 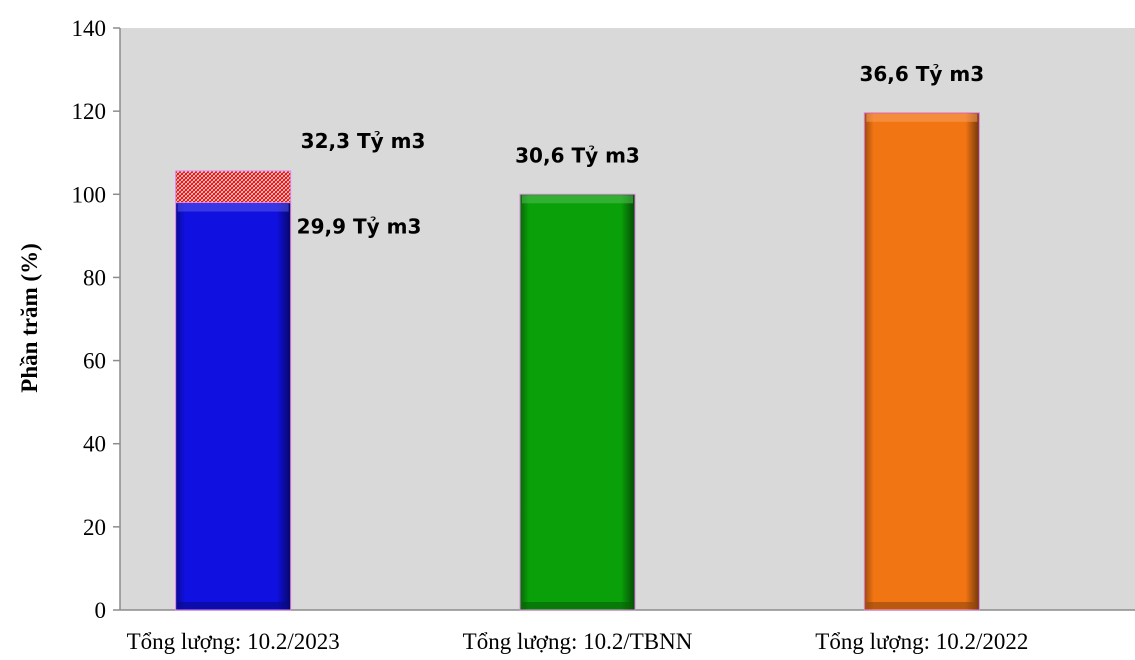 I want to click on y-tick-label: 0, so click(x=101, y=610).